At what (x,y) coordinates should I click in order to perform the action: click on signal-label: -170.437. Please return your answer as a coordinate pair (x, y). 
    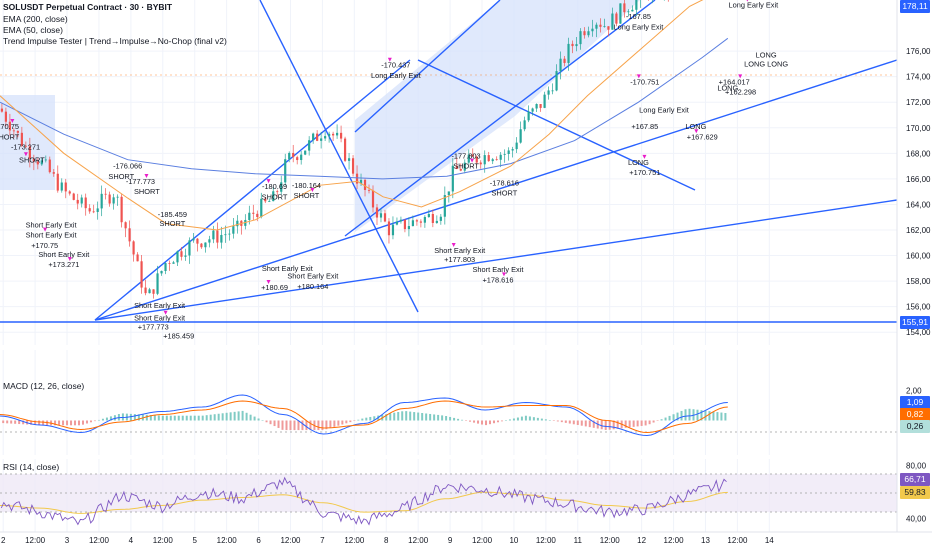
    Looking at the image, I should click on (395, 65).